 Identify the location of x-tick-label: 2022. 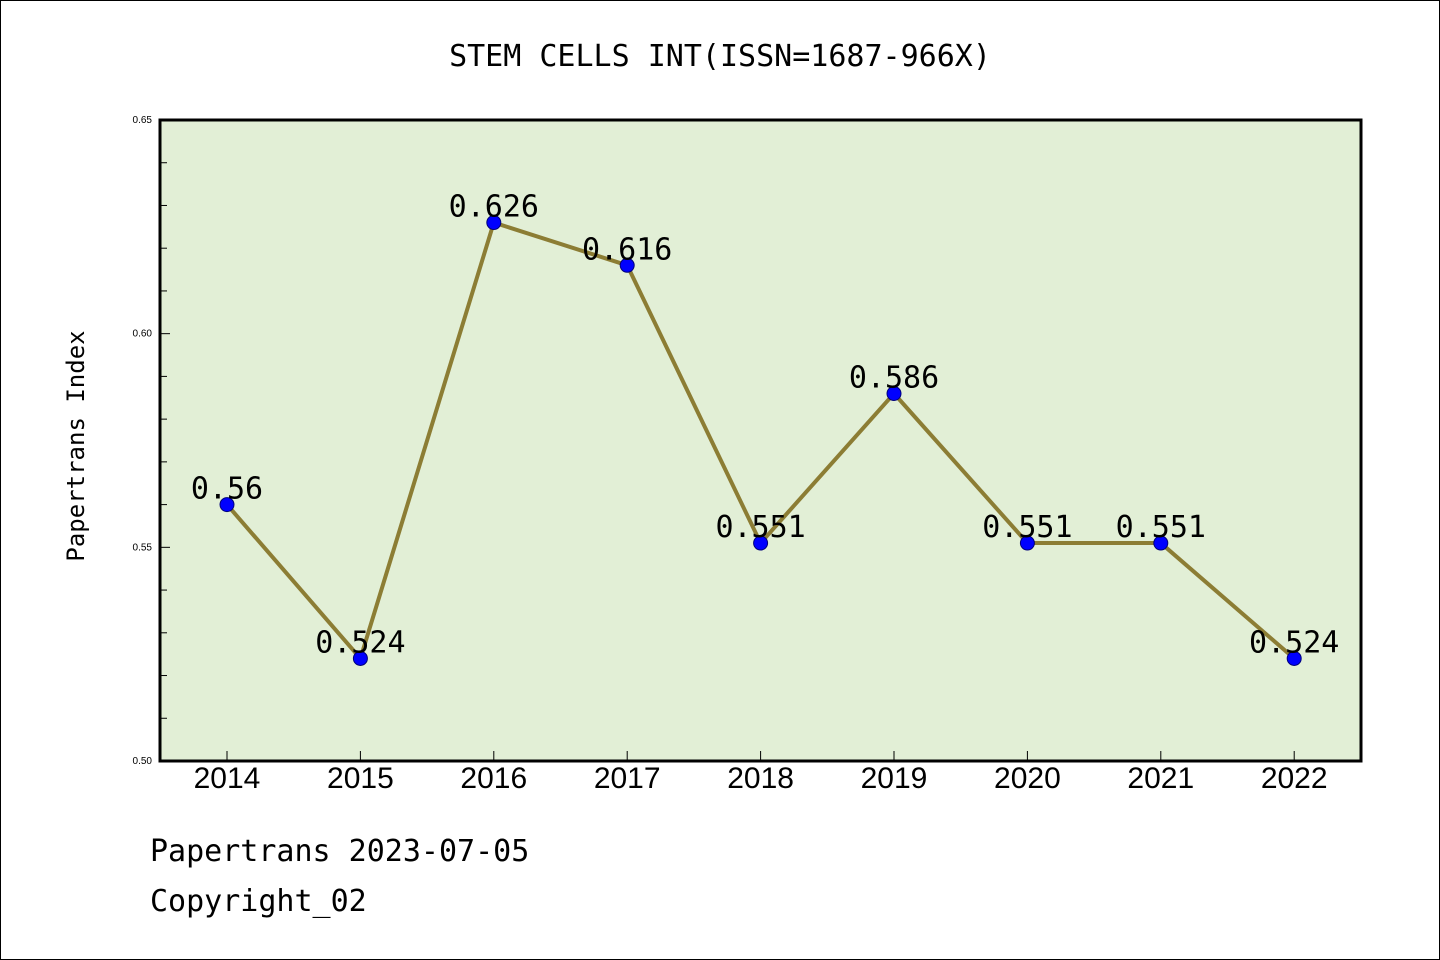
(1294, 778).